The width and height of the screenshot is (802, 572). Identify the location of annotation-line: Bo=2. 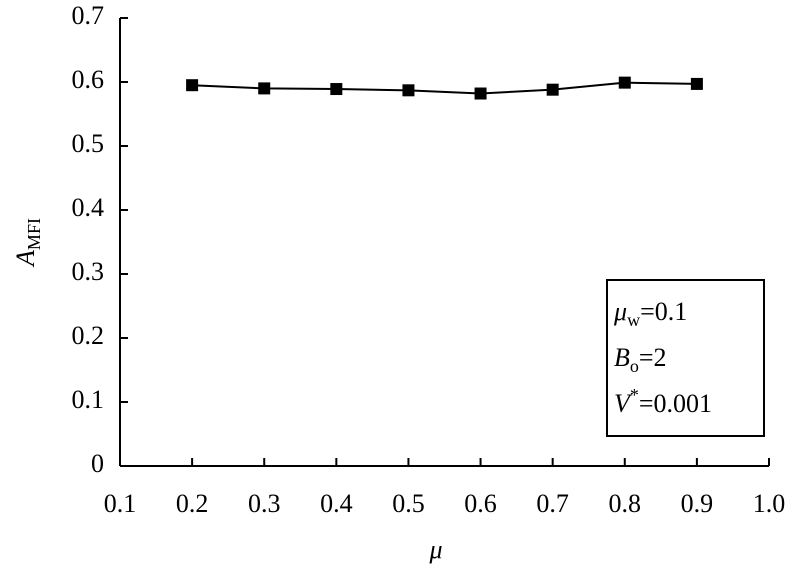
(640, 359).